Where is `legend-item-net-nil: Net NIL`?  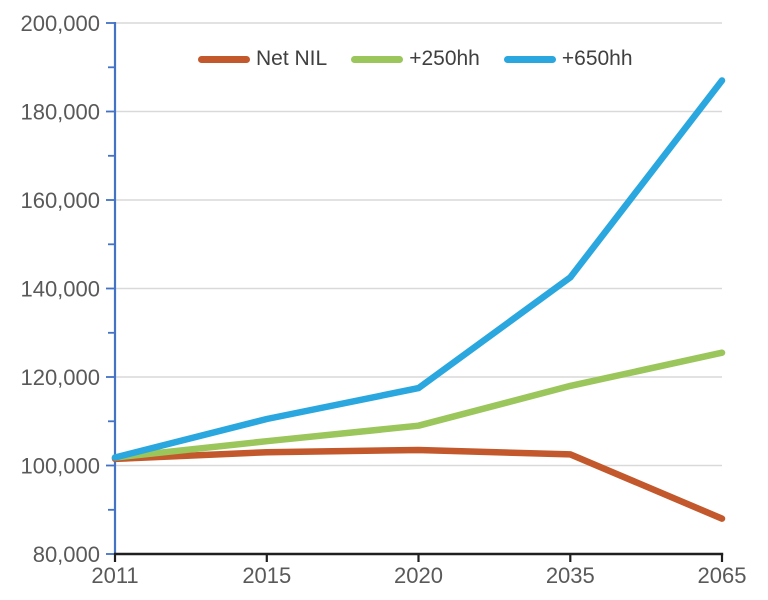
legend-item-net-nil: Net NIL is located at coordinates (262, 59).